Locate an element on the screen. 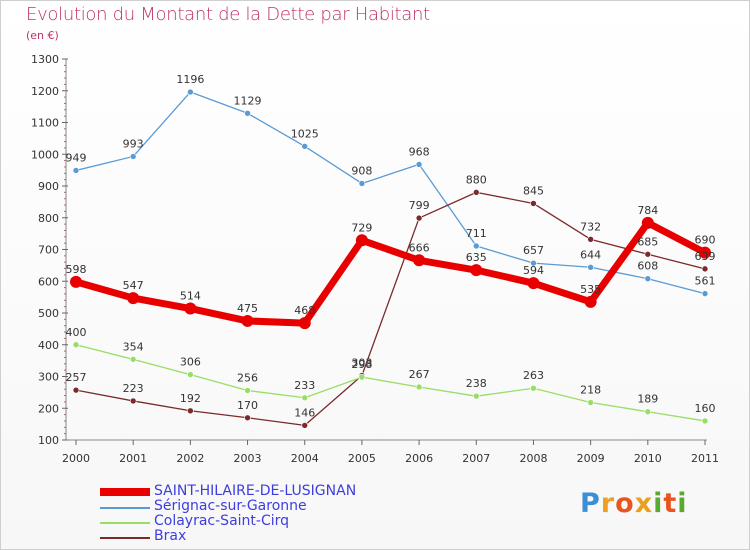 This screenshot has height=550, width=750. data-label: 561 is located at coordinates (705, 281).